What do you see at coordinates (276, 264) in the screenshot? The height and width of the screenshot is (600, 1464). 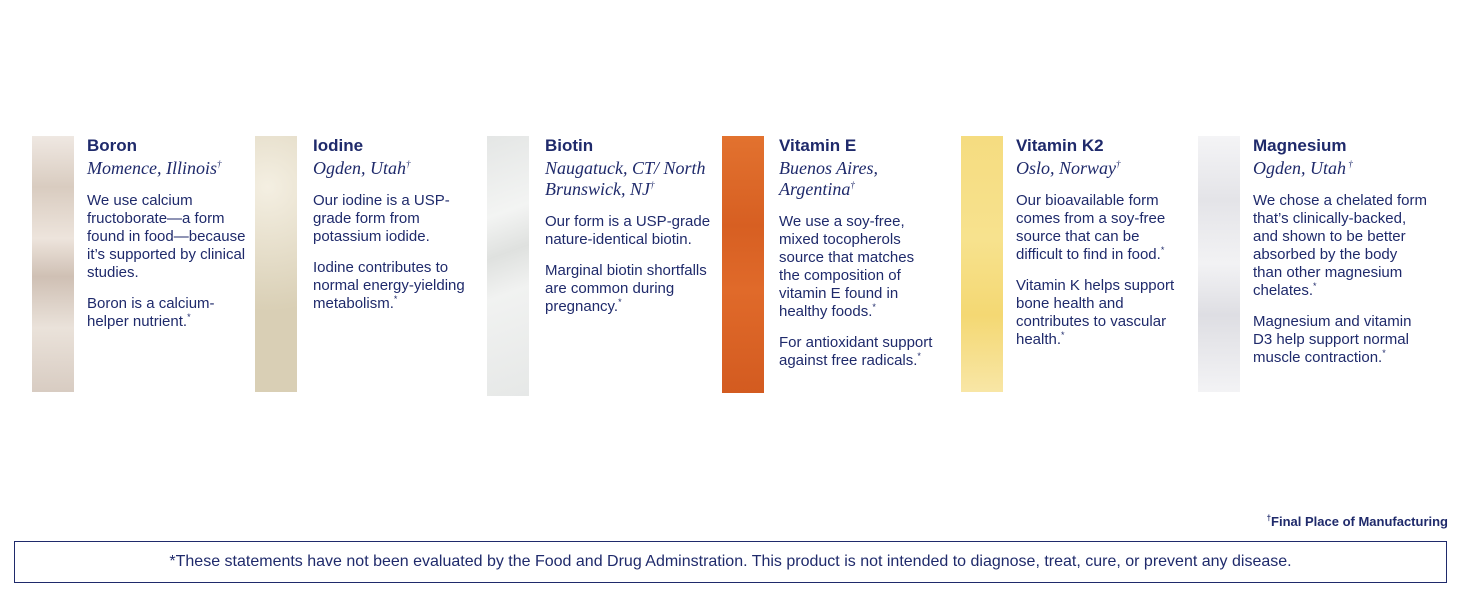 I see `iodine-texture-swatch` at bounding box center [276, 264].